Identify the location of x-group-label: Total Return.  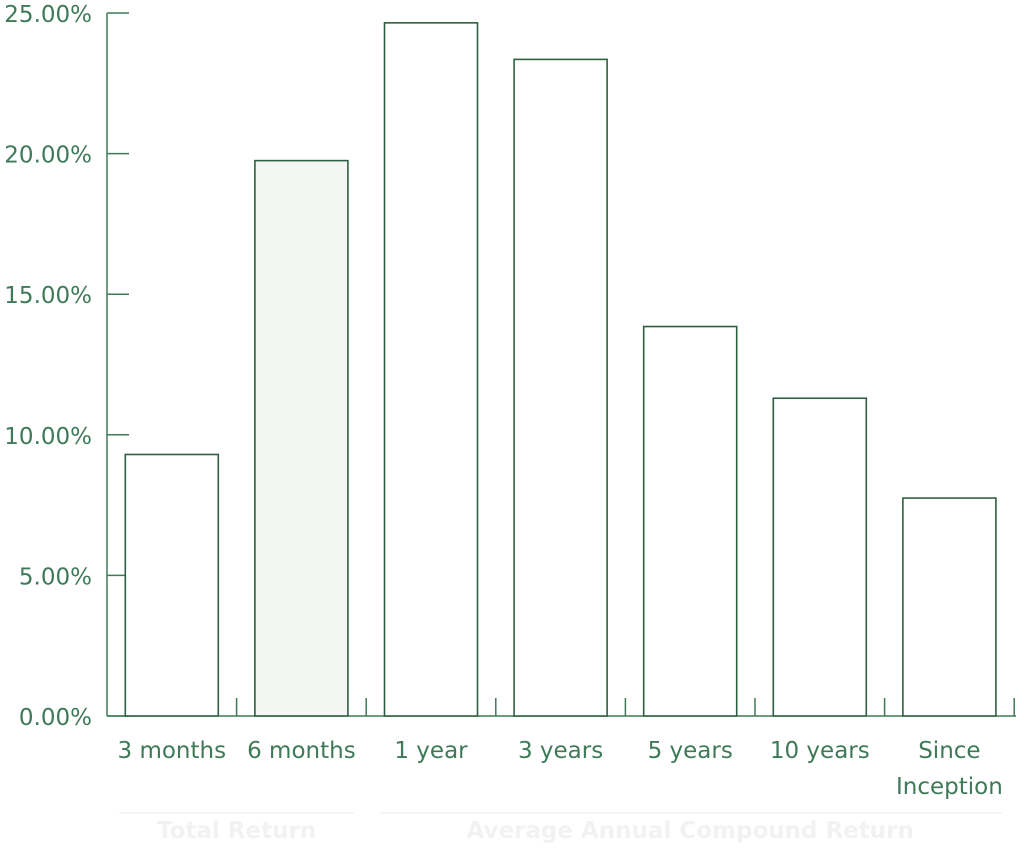
(236, 831).